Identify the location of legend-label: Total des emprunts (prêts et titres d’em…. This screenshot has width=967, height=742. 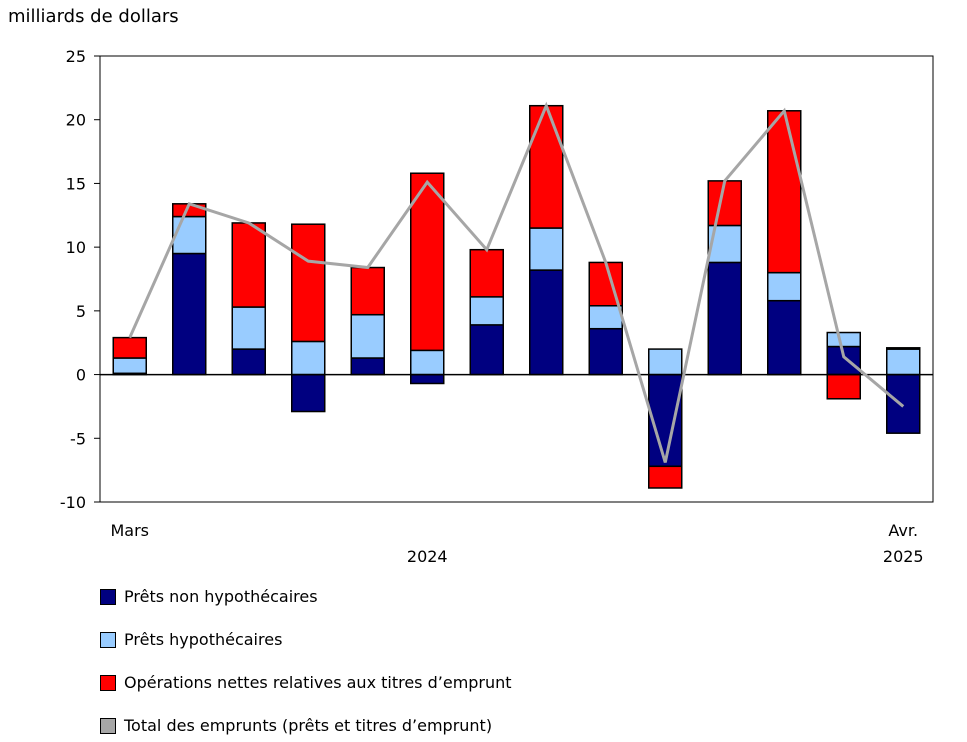
(308, 725).